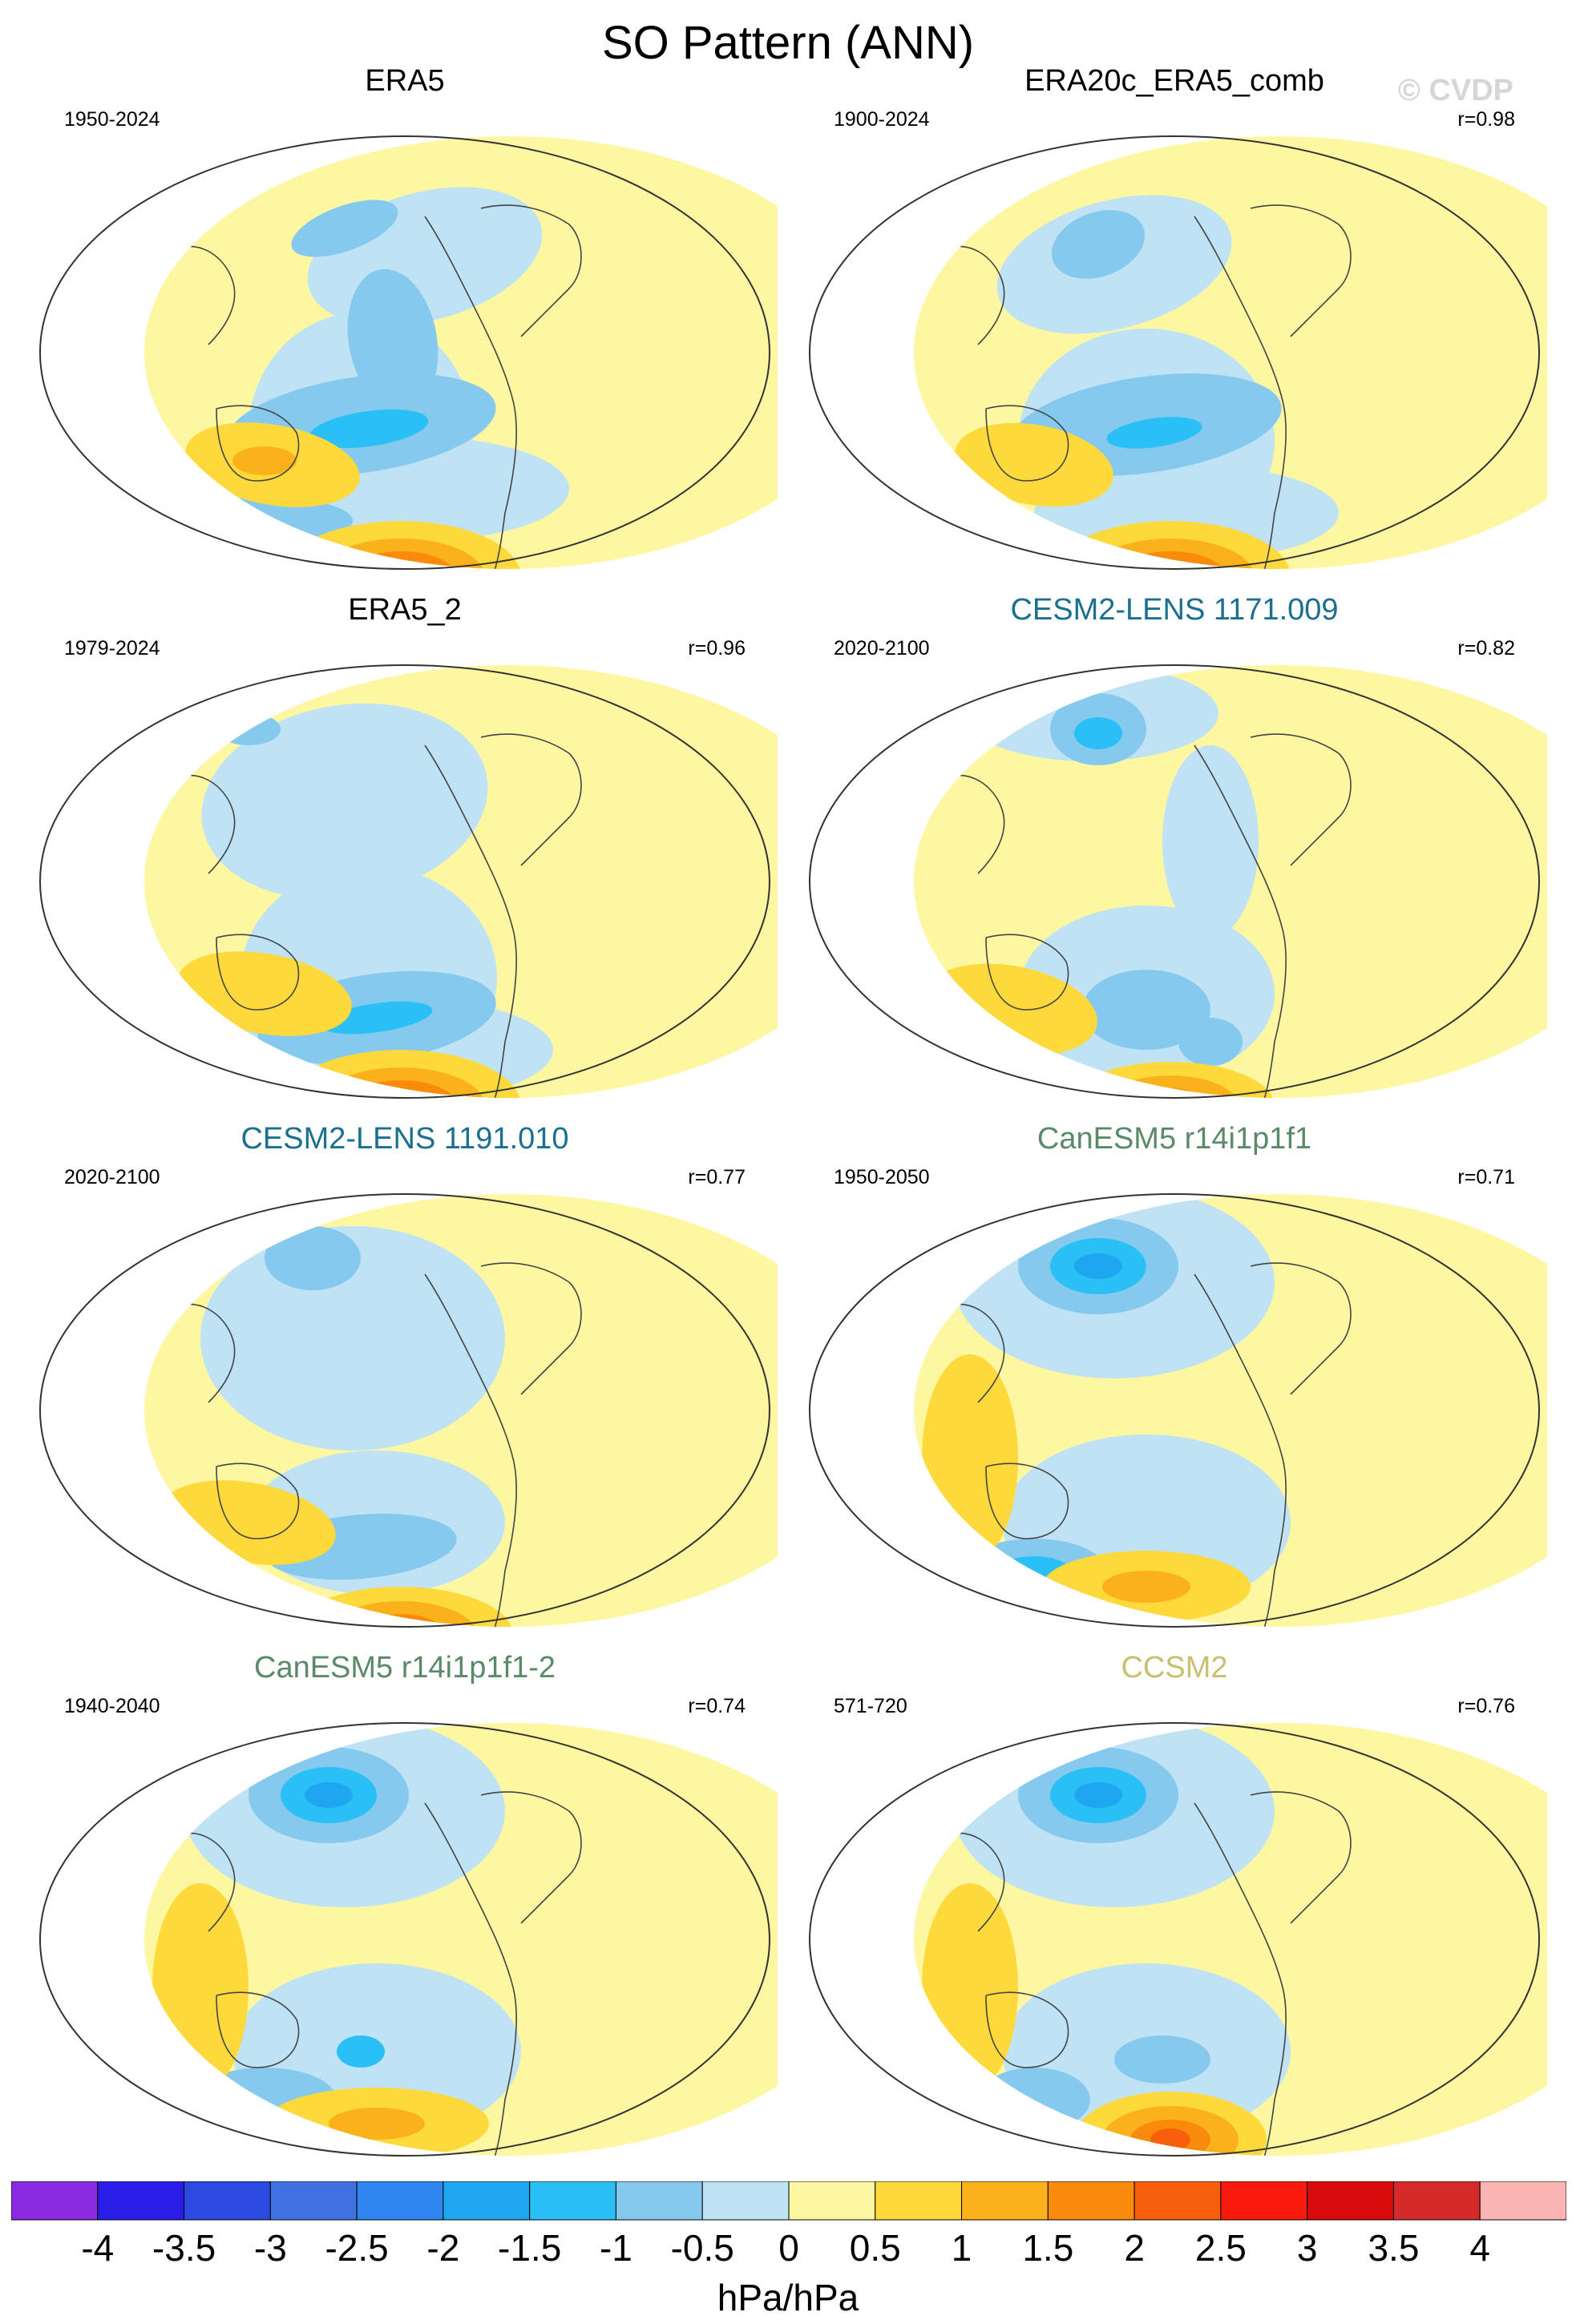 Image resolution: width=1576 pixels, height=2324 pixels. I want to click on colorbar-tick-label: 1, so click(961, 2248).